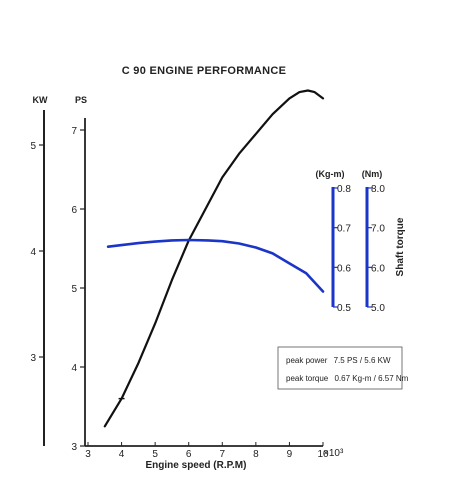 The height and width of the screenshot is (498, 474). I want to click on ps-tick-label: 6, so click(74, 210).